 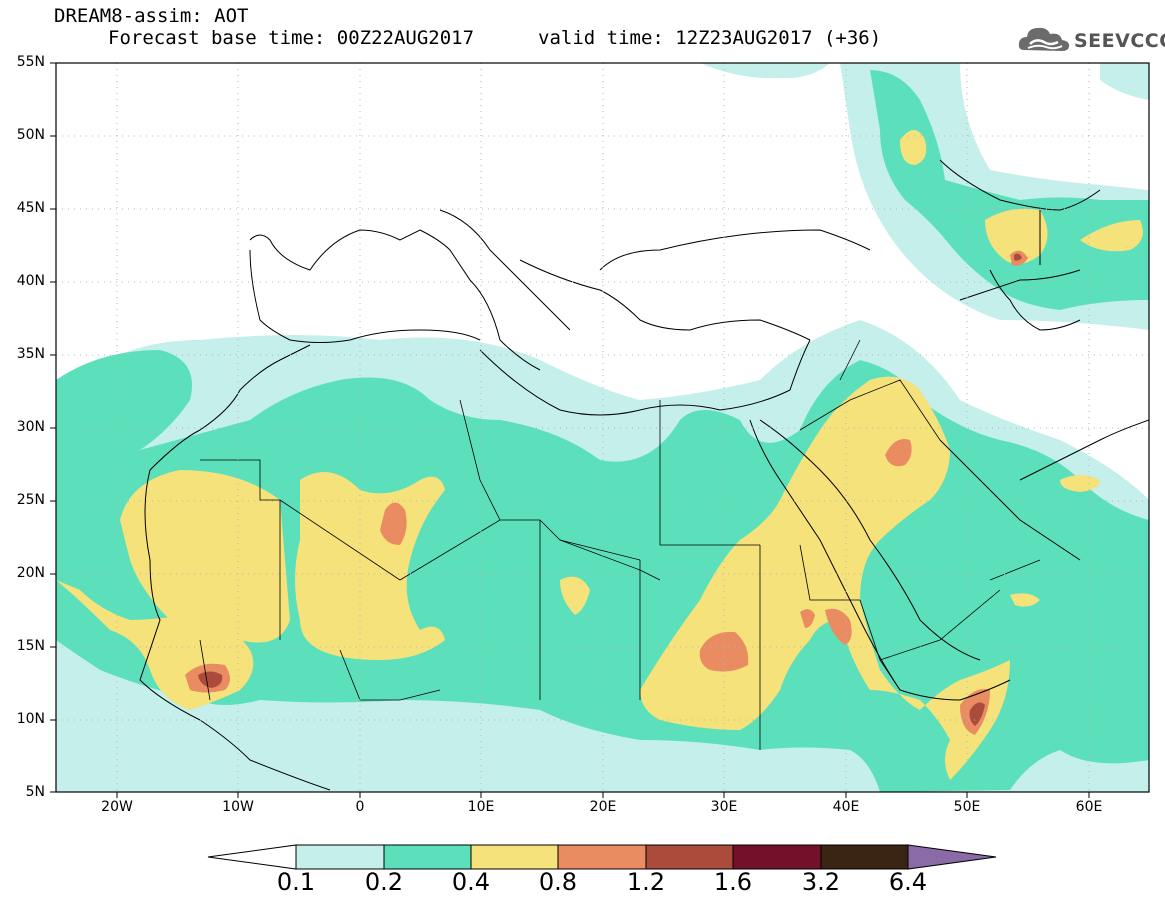 I want to click on lat-label: 55N, so click(x=30, y=62).